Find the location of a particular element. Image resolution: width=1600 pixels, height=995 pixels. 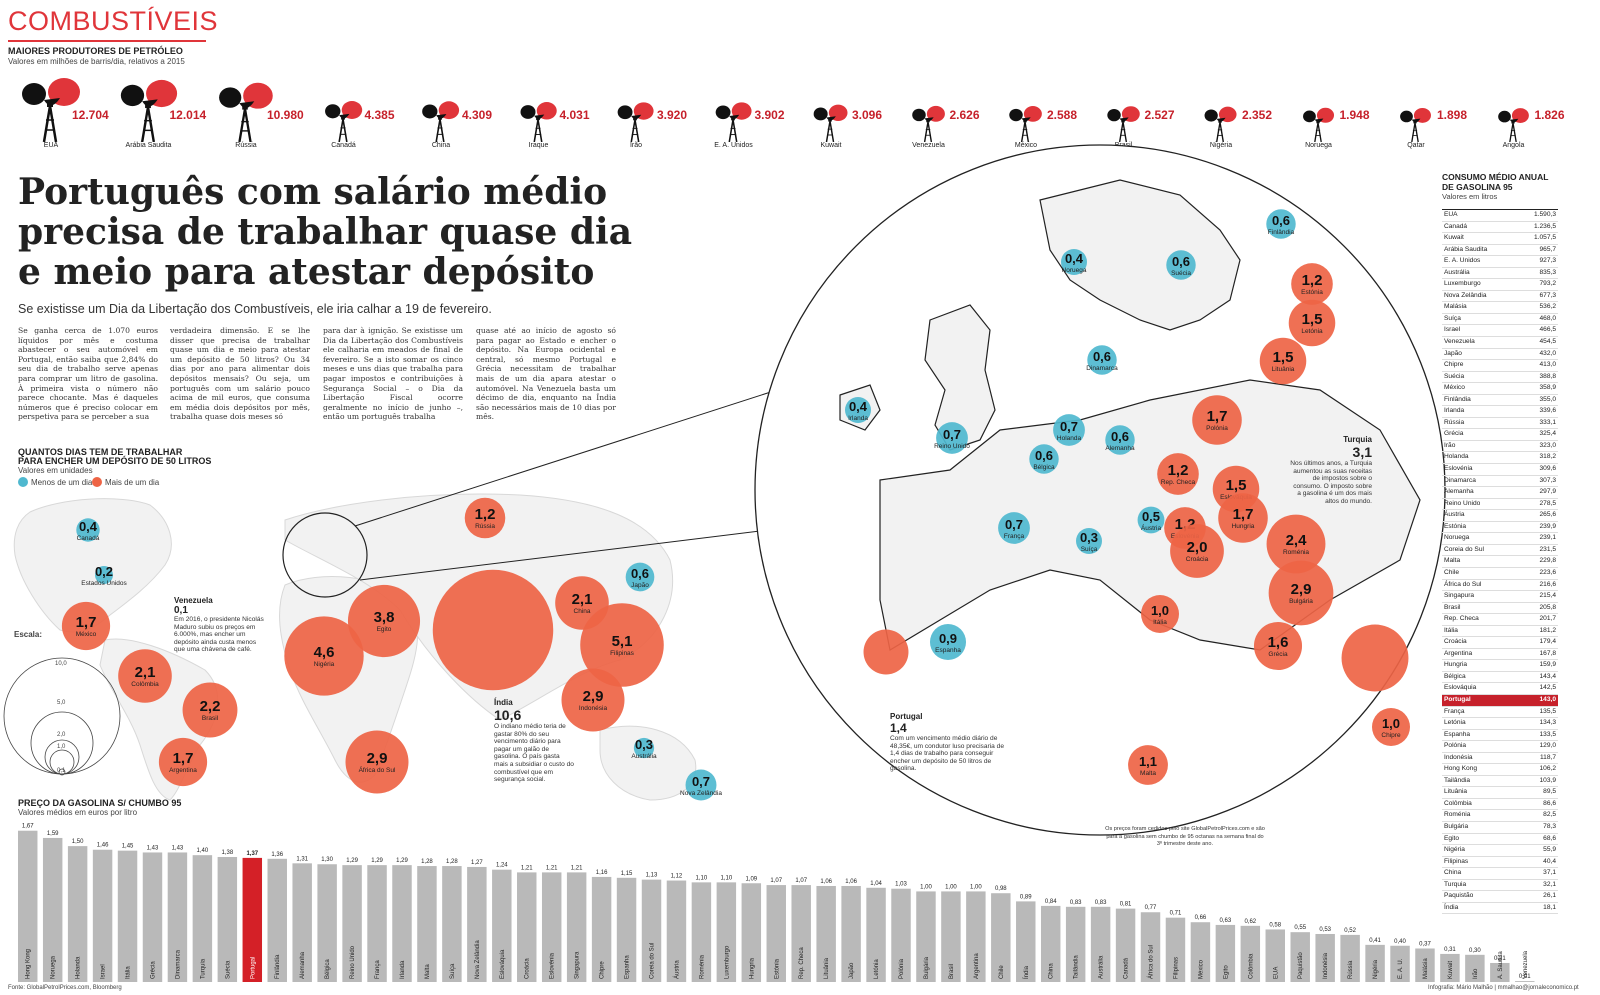

bubble-espanha is located at coordinates (948, 642).